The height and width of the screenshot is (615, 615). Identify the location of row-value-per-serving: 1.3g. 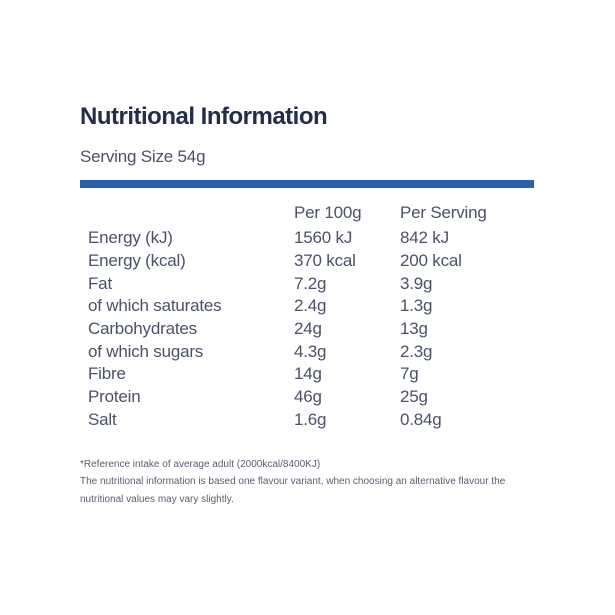
(416, 306).